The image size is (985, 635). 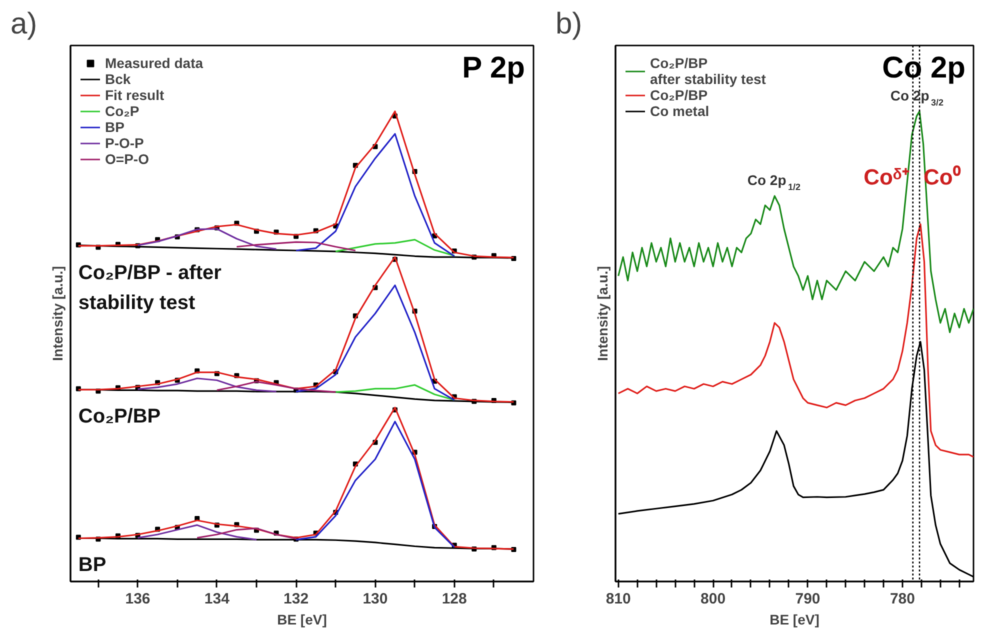 What do you see at coordinates (375, 599) in the screenshot?
I see `x-tick-label: 130` at bounding box center [375, 599].